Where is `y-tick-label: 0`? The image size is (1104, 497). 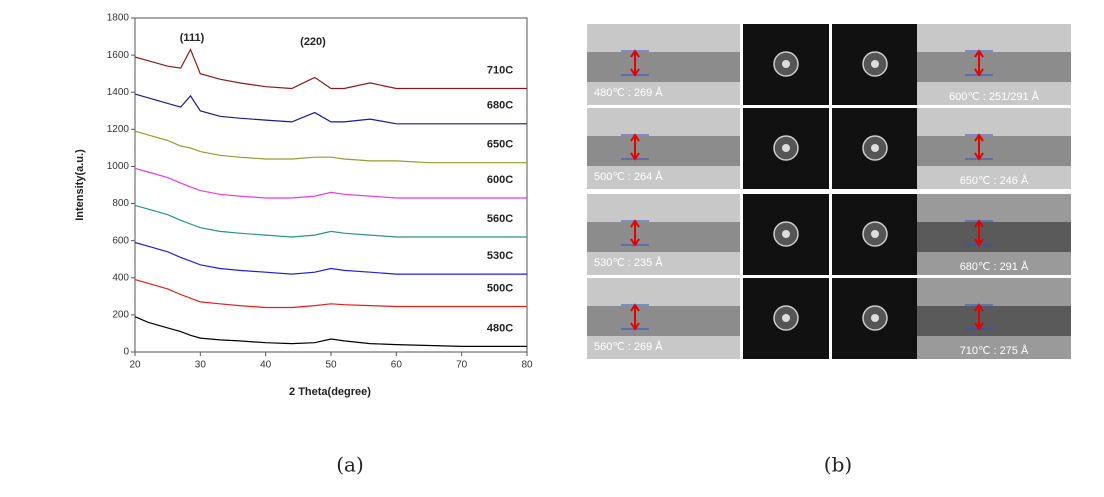
y-tick-label: 0 is located at coordinates (126, 352).